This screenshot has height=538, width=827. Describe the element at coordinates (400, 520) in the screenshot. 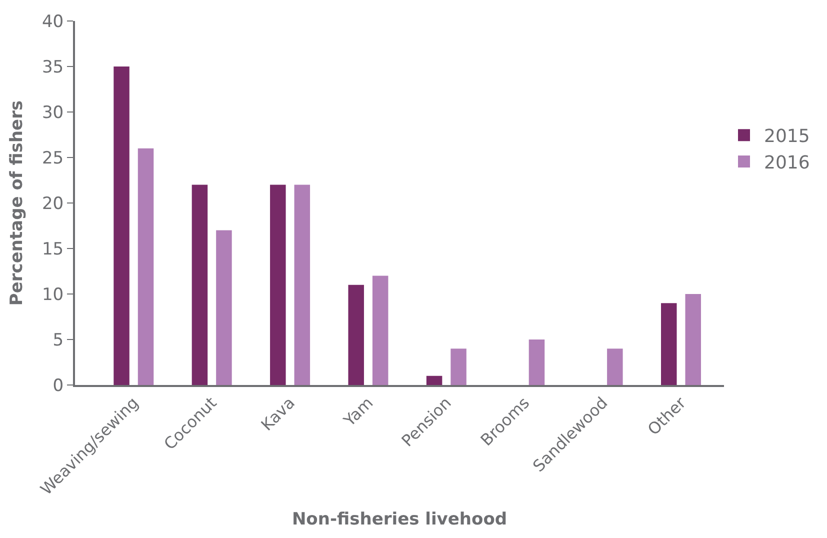

I see `x-axis-title: Non-fisheries livehood` at that location.